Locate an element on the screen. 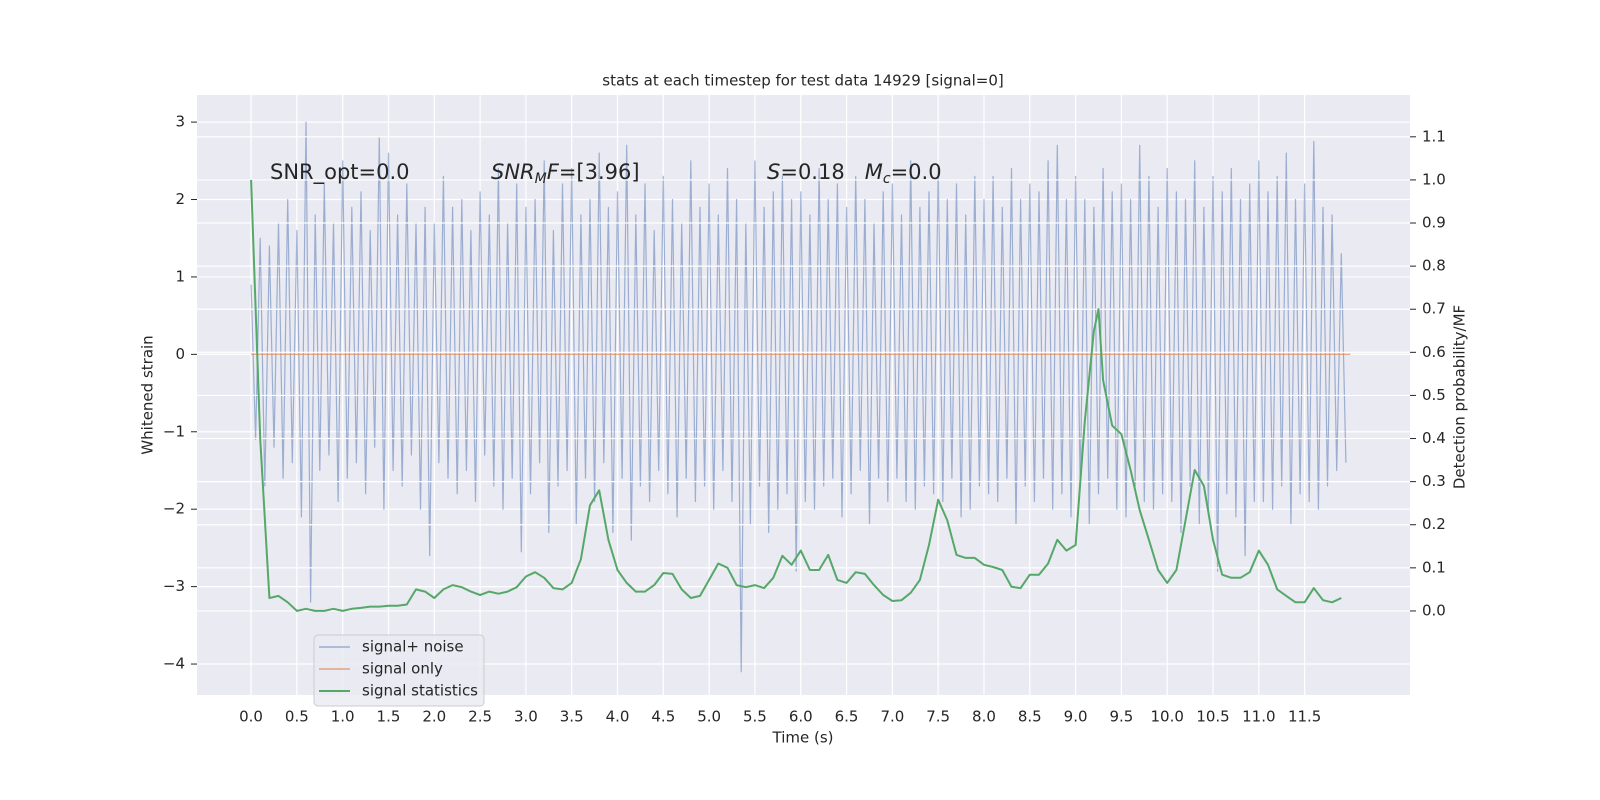  x-tick-label: 2.5 is located at coordinates (480, 717).